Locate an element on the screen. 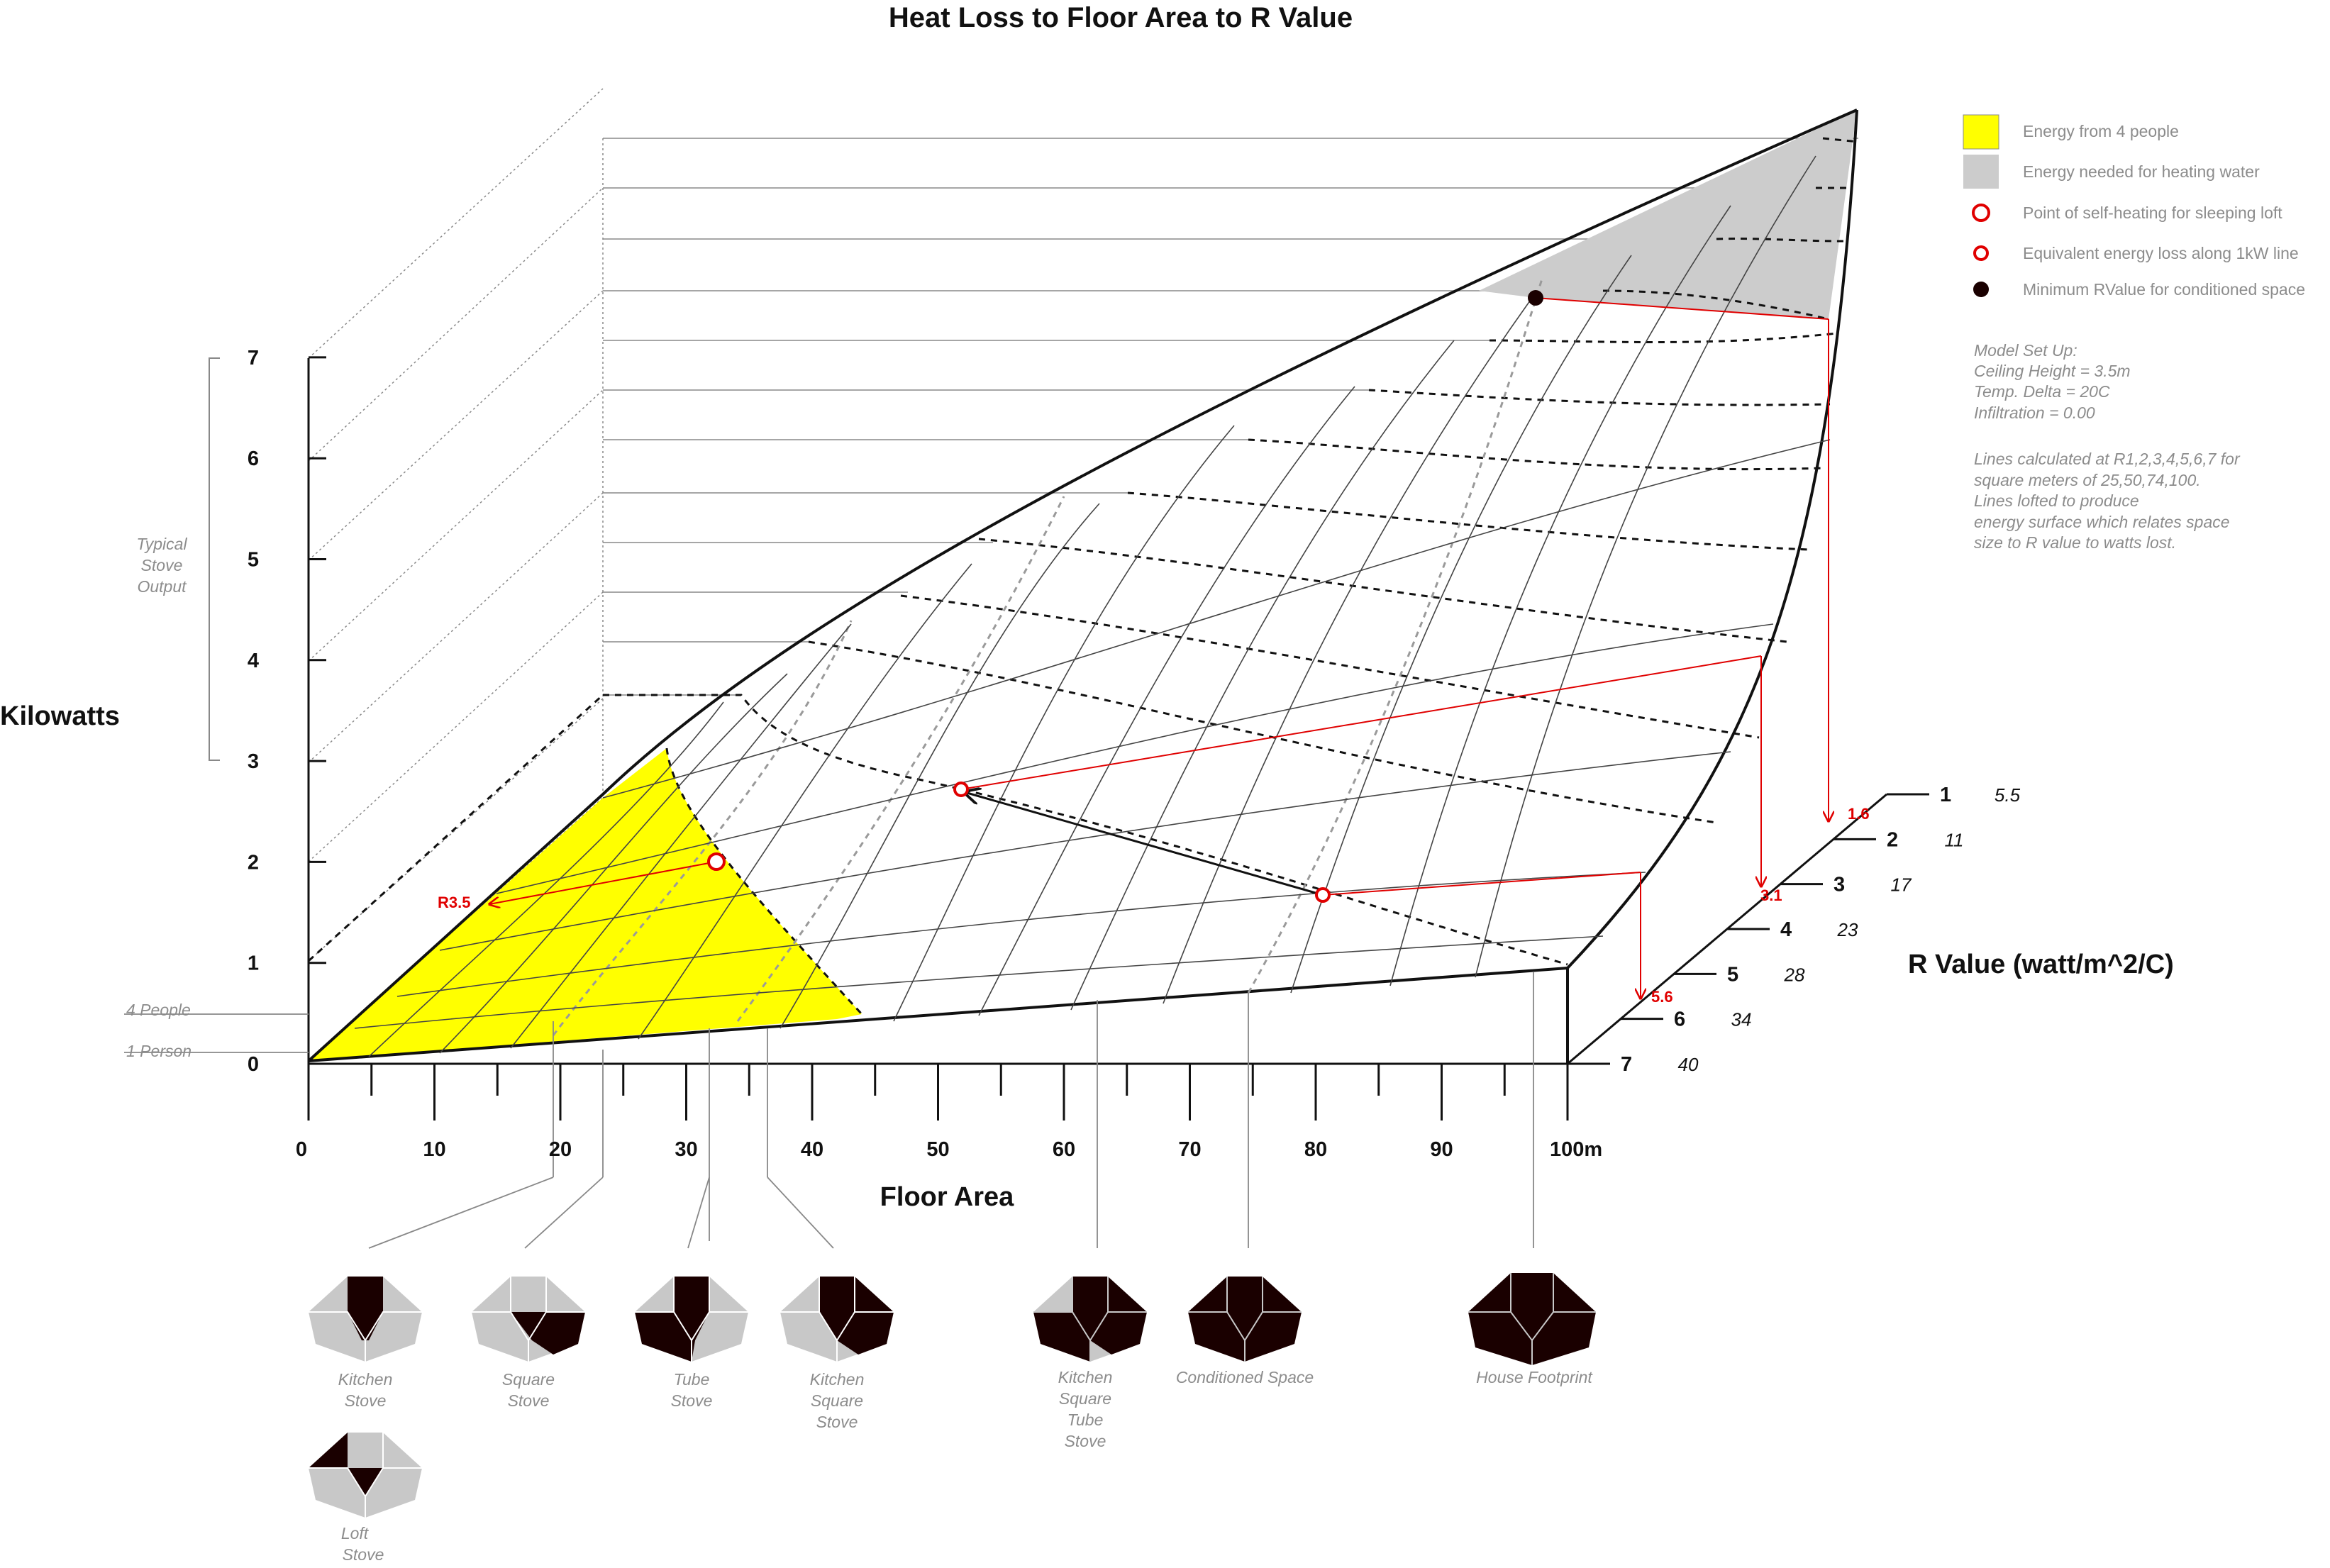 The width and height of the screenshot is (2330, 1568). footprint-tube-stove-icon is located at coordinates (691, 1319).